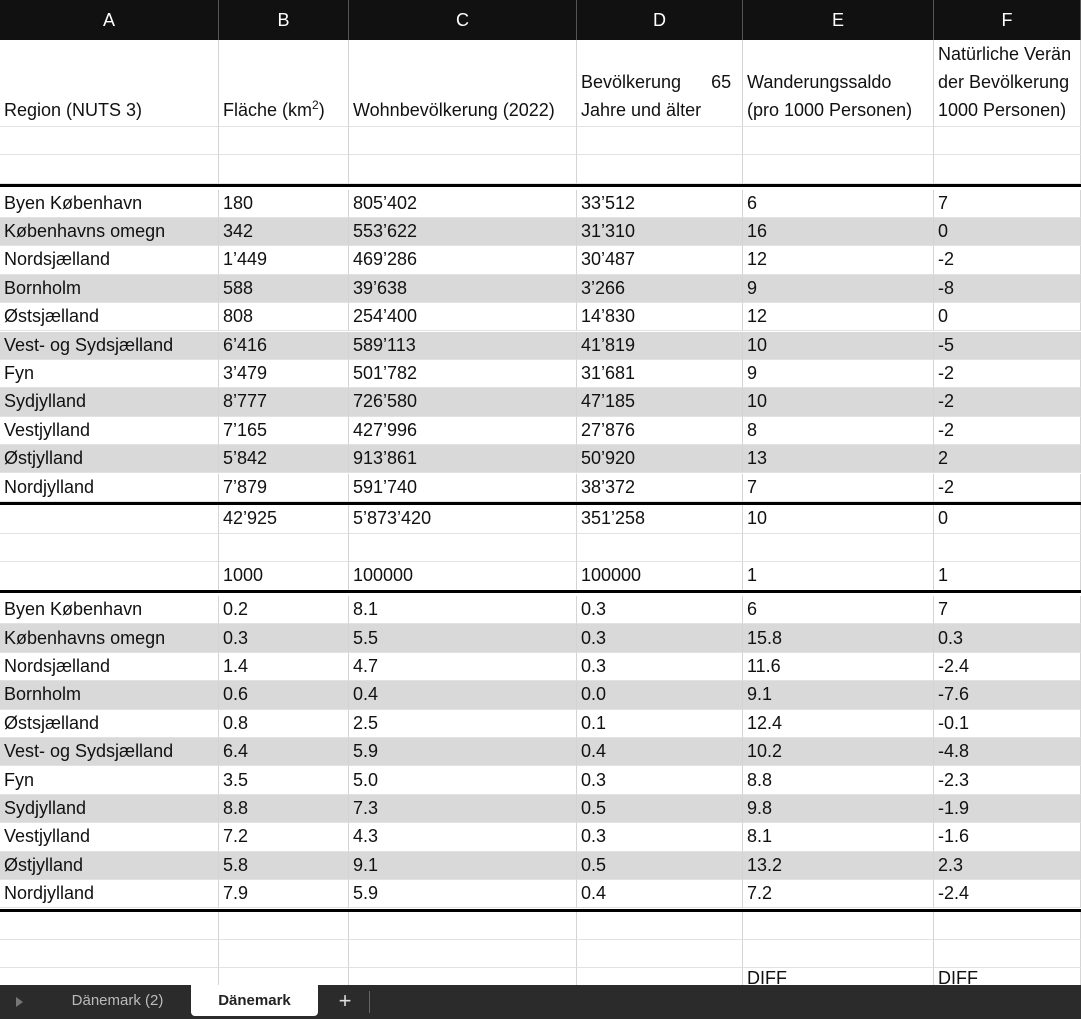  What do you see at coordinates (463, 260) in the screenshot?
I see `data-cell: 469’286` at bounding box center [463, 260].